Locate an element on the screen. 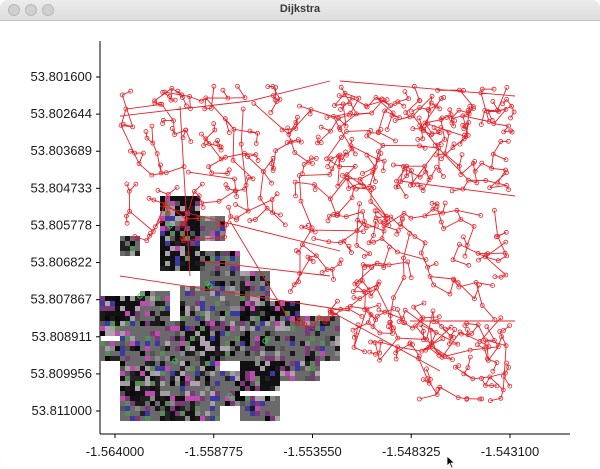 This screenshot has height=469, width=600. y-tick-label: 53.809956 is located at coordinates (61, 373).